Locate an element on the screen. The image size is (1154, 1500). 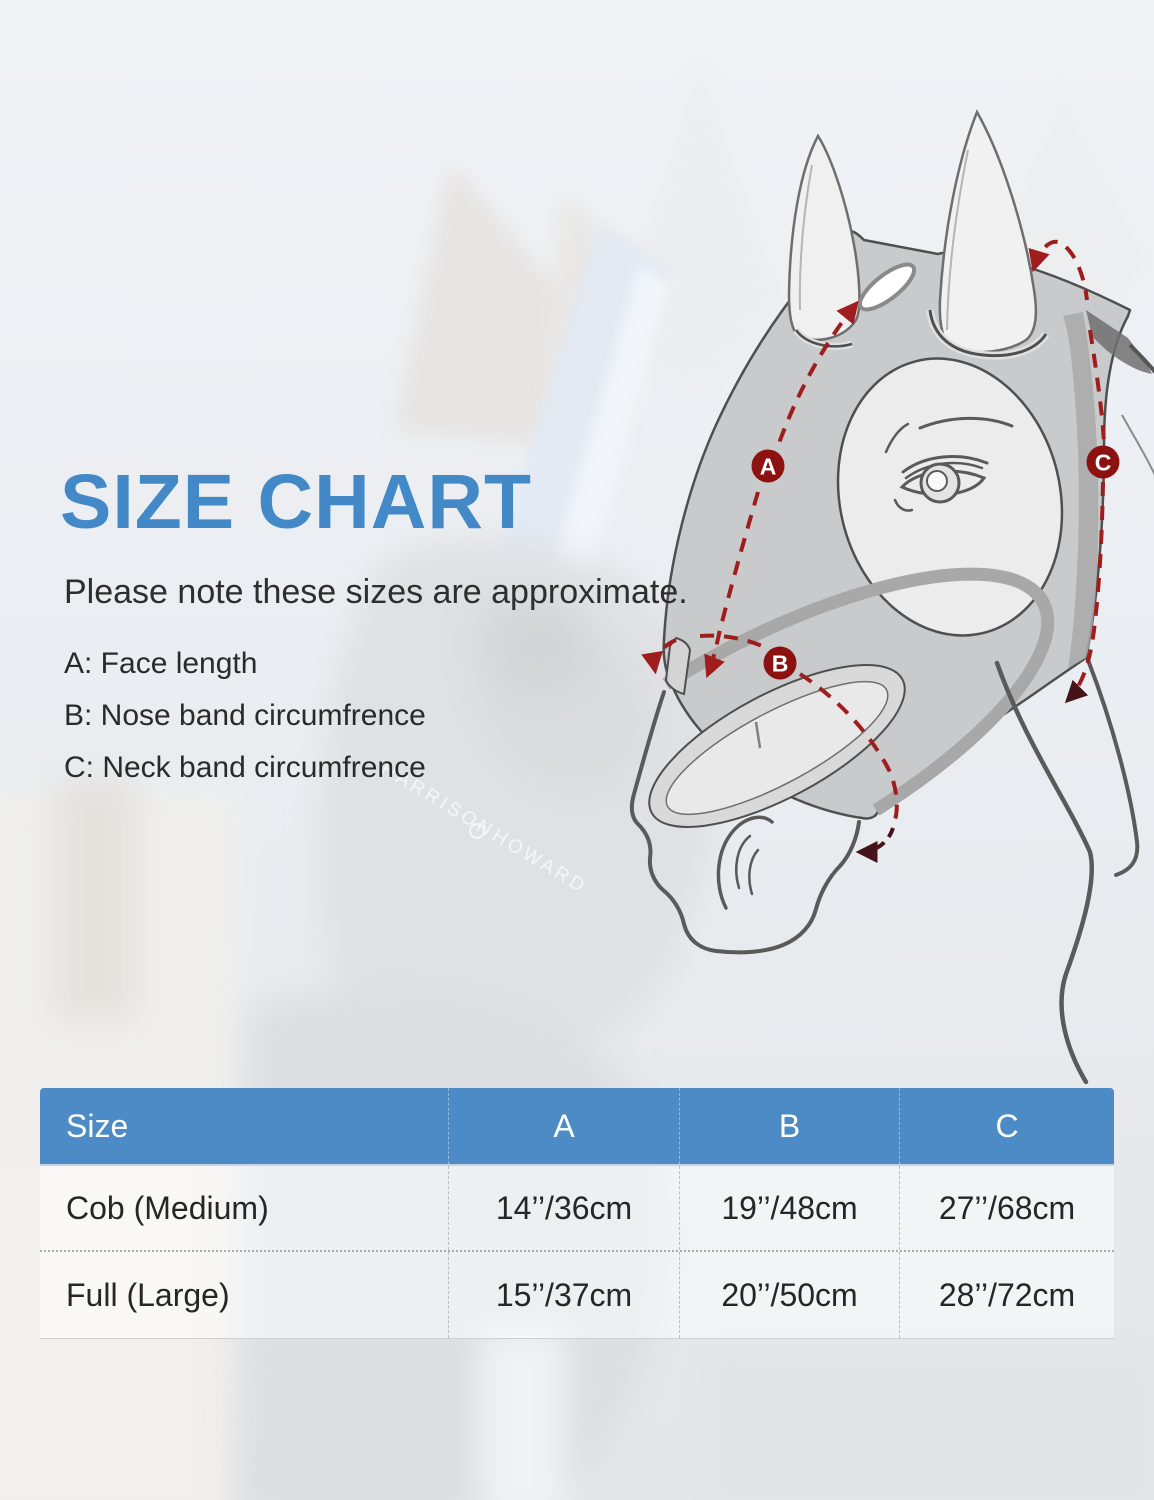
near-ear is located at coordinates (824, 237).